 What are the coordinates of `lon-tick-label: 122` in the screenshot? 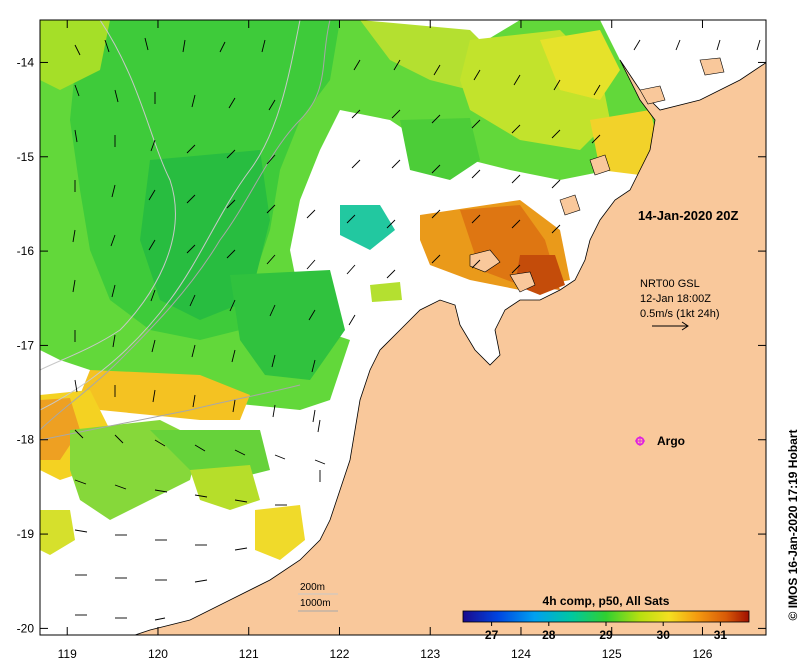 It's located at (339, 654).